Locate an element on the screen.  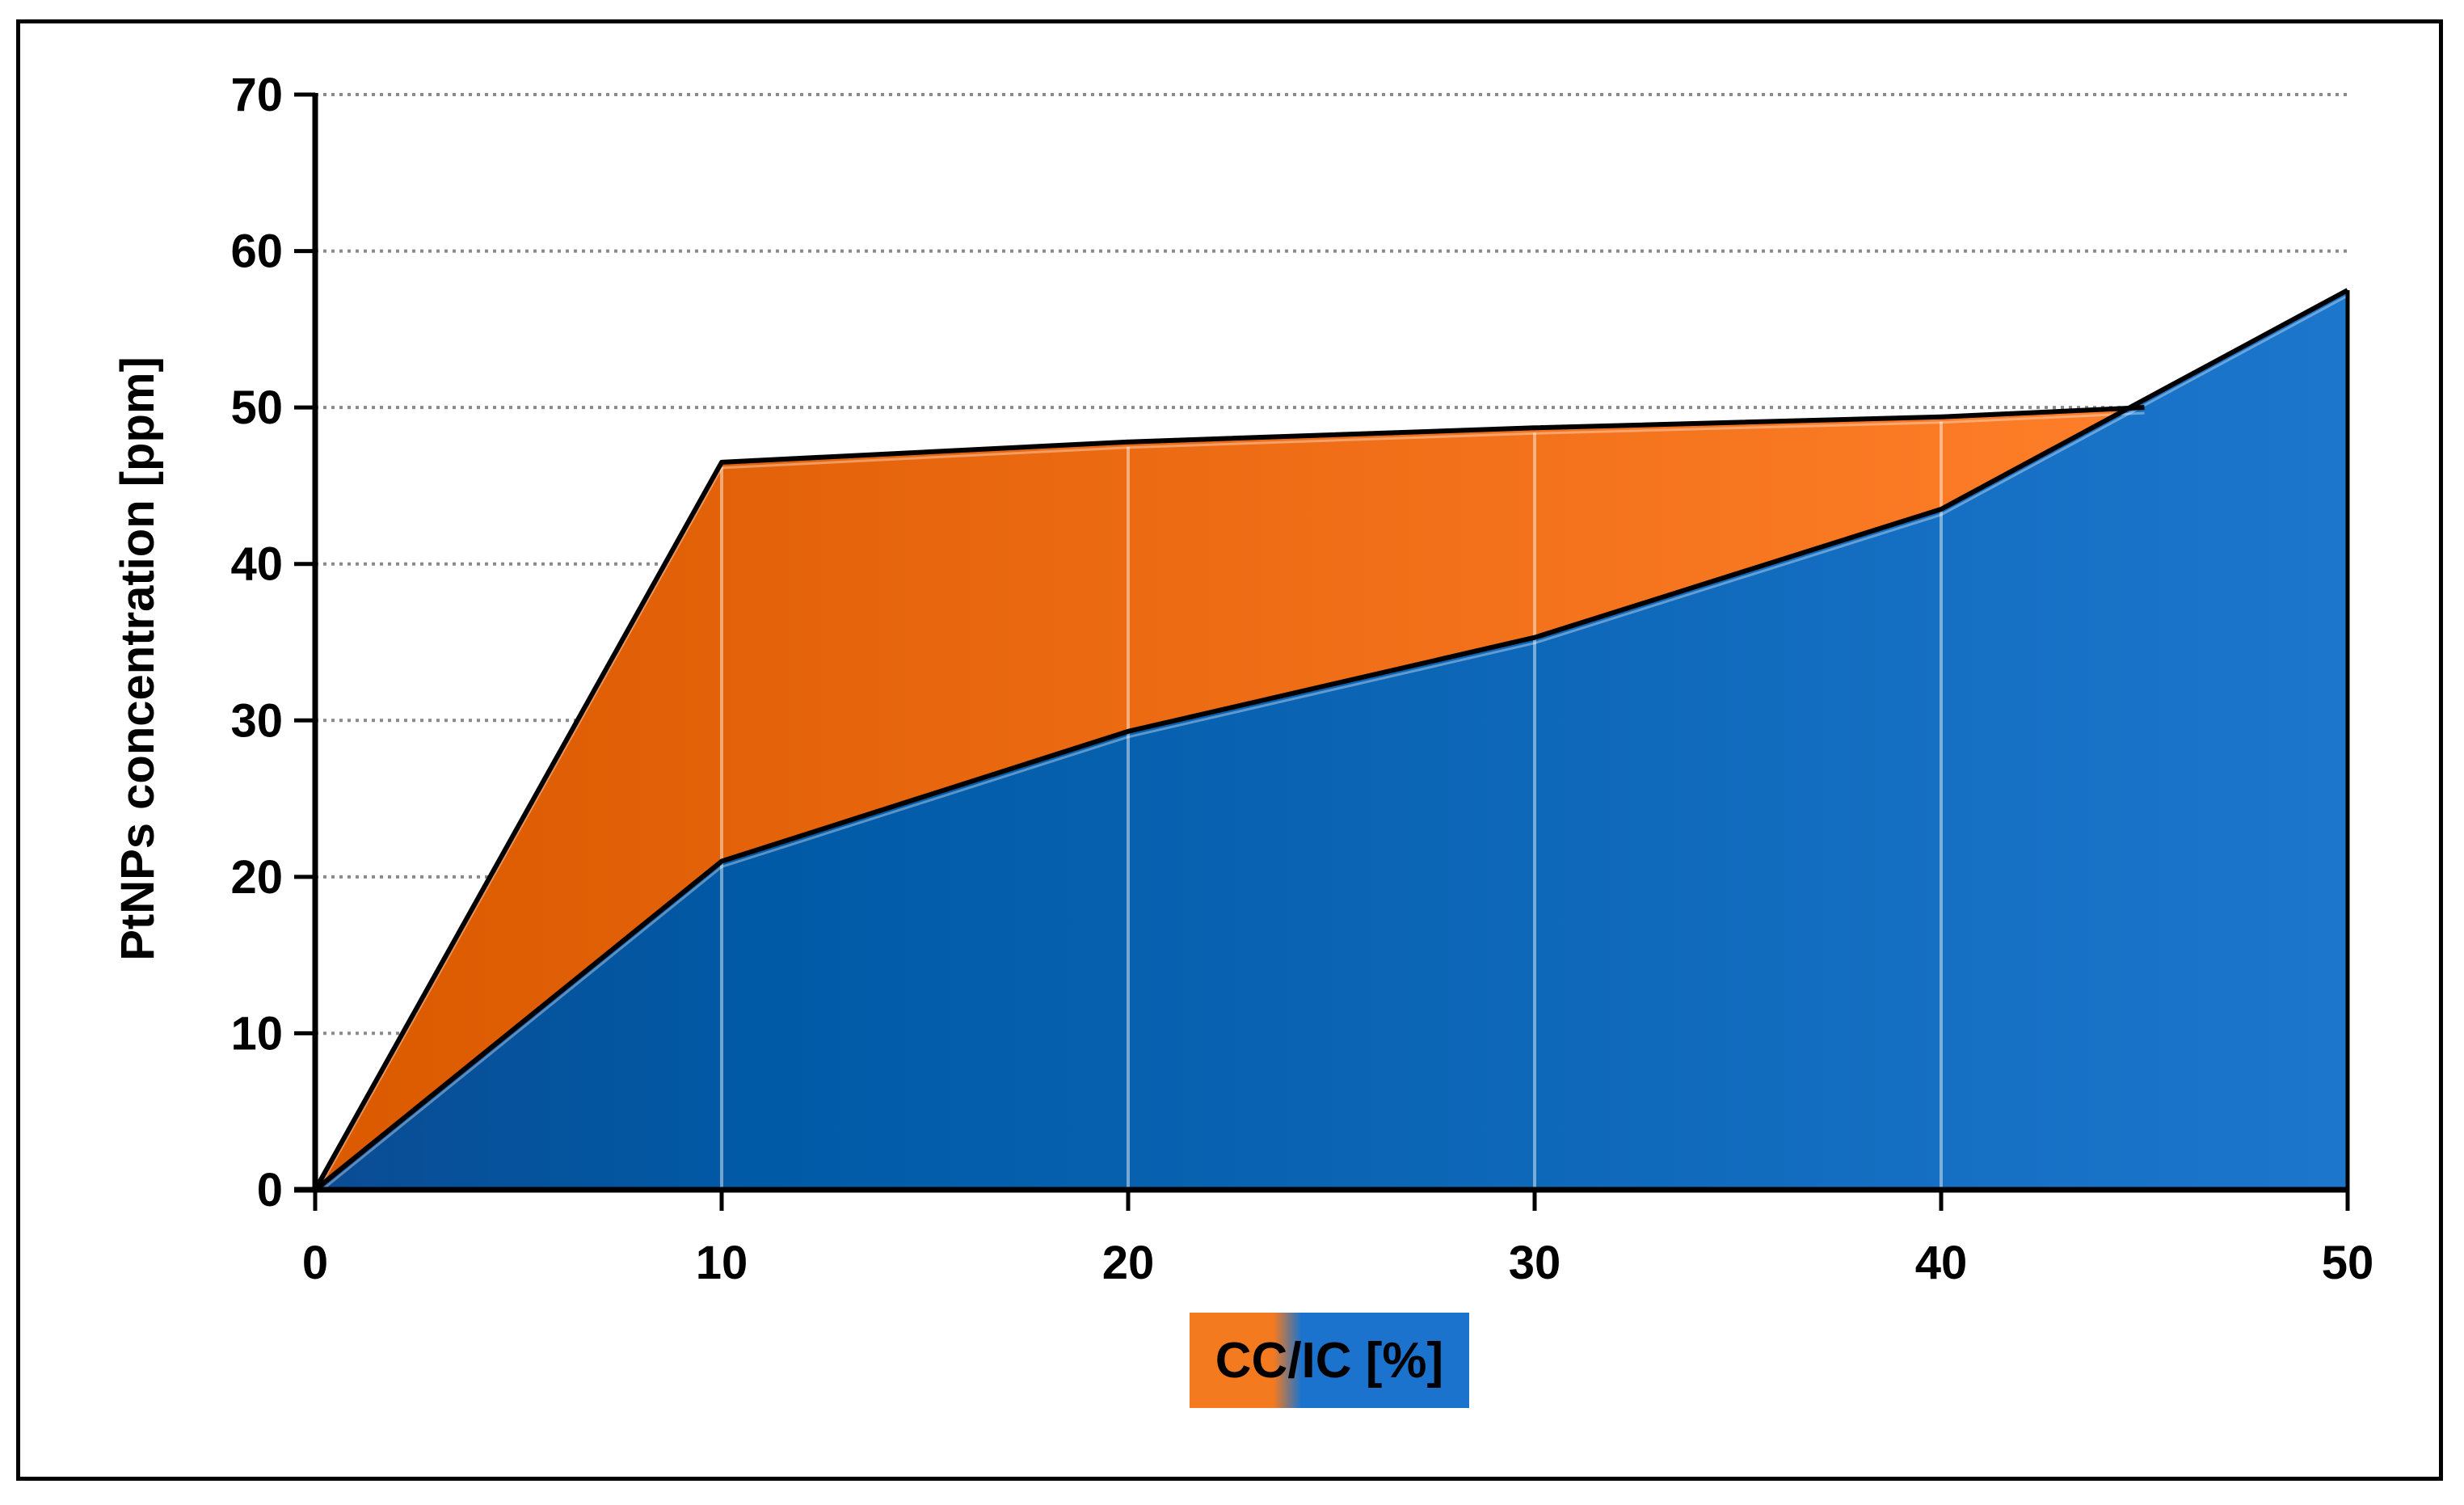
y-tick-label-70: 70 is located at coordinates (256, 95).